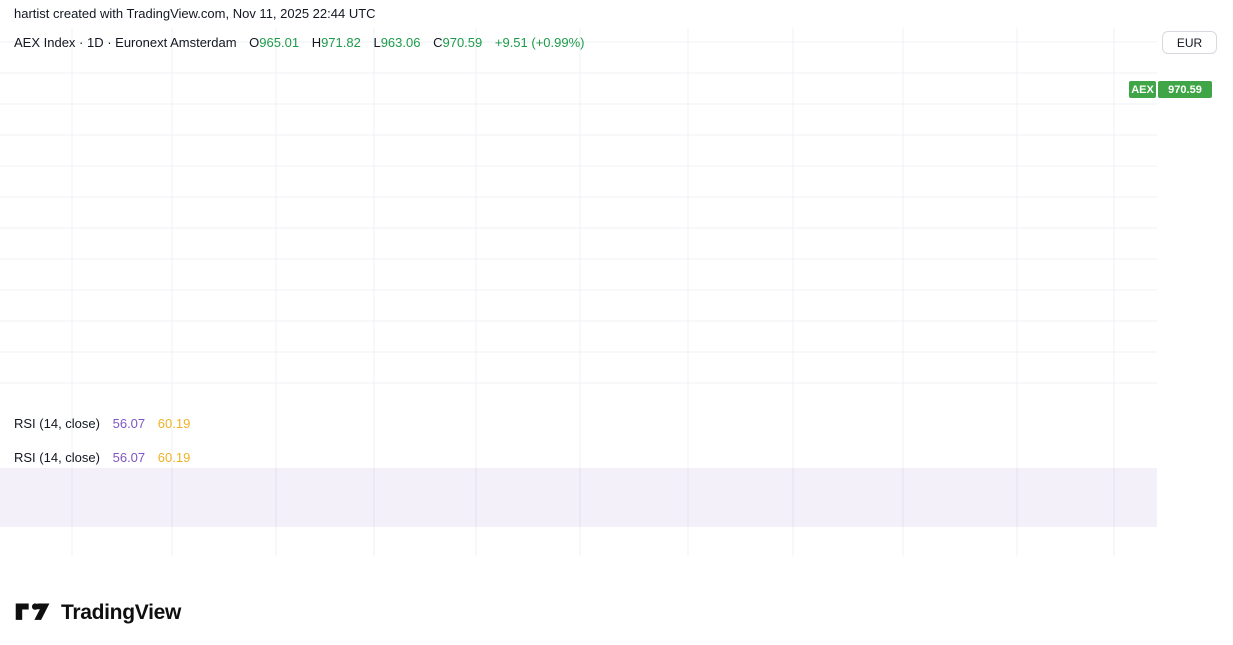 The width and height of the screenshot is (1233, 645). Describe the element at coordinates (578, 571) in the screenshot. I see `time-axis` at that location.